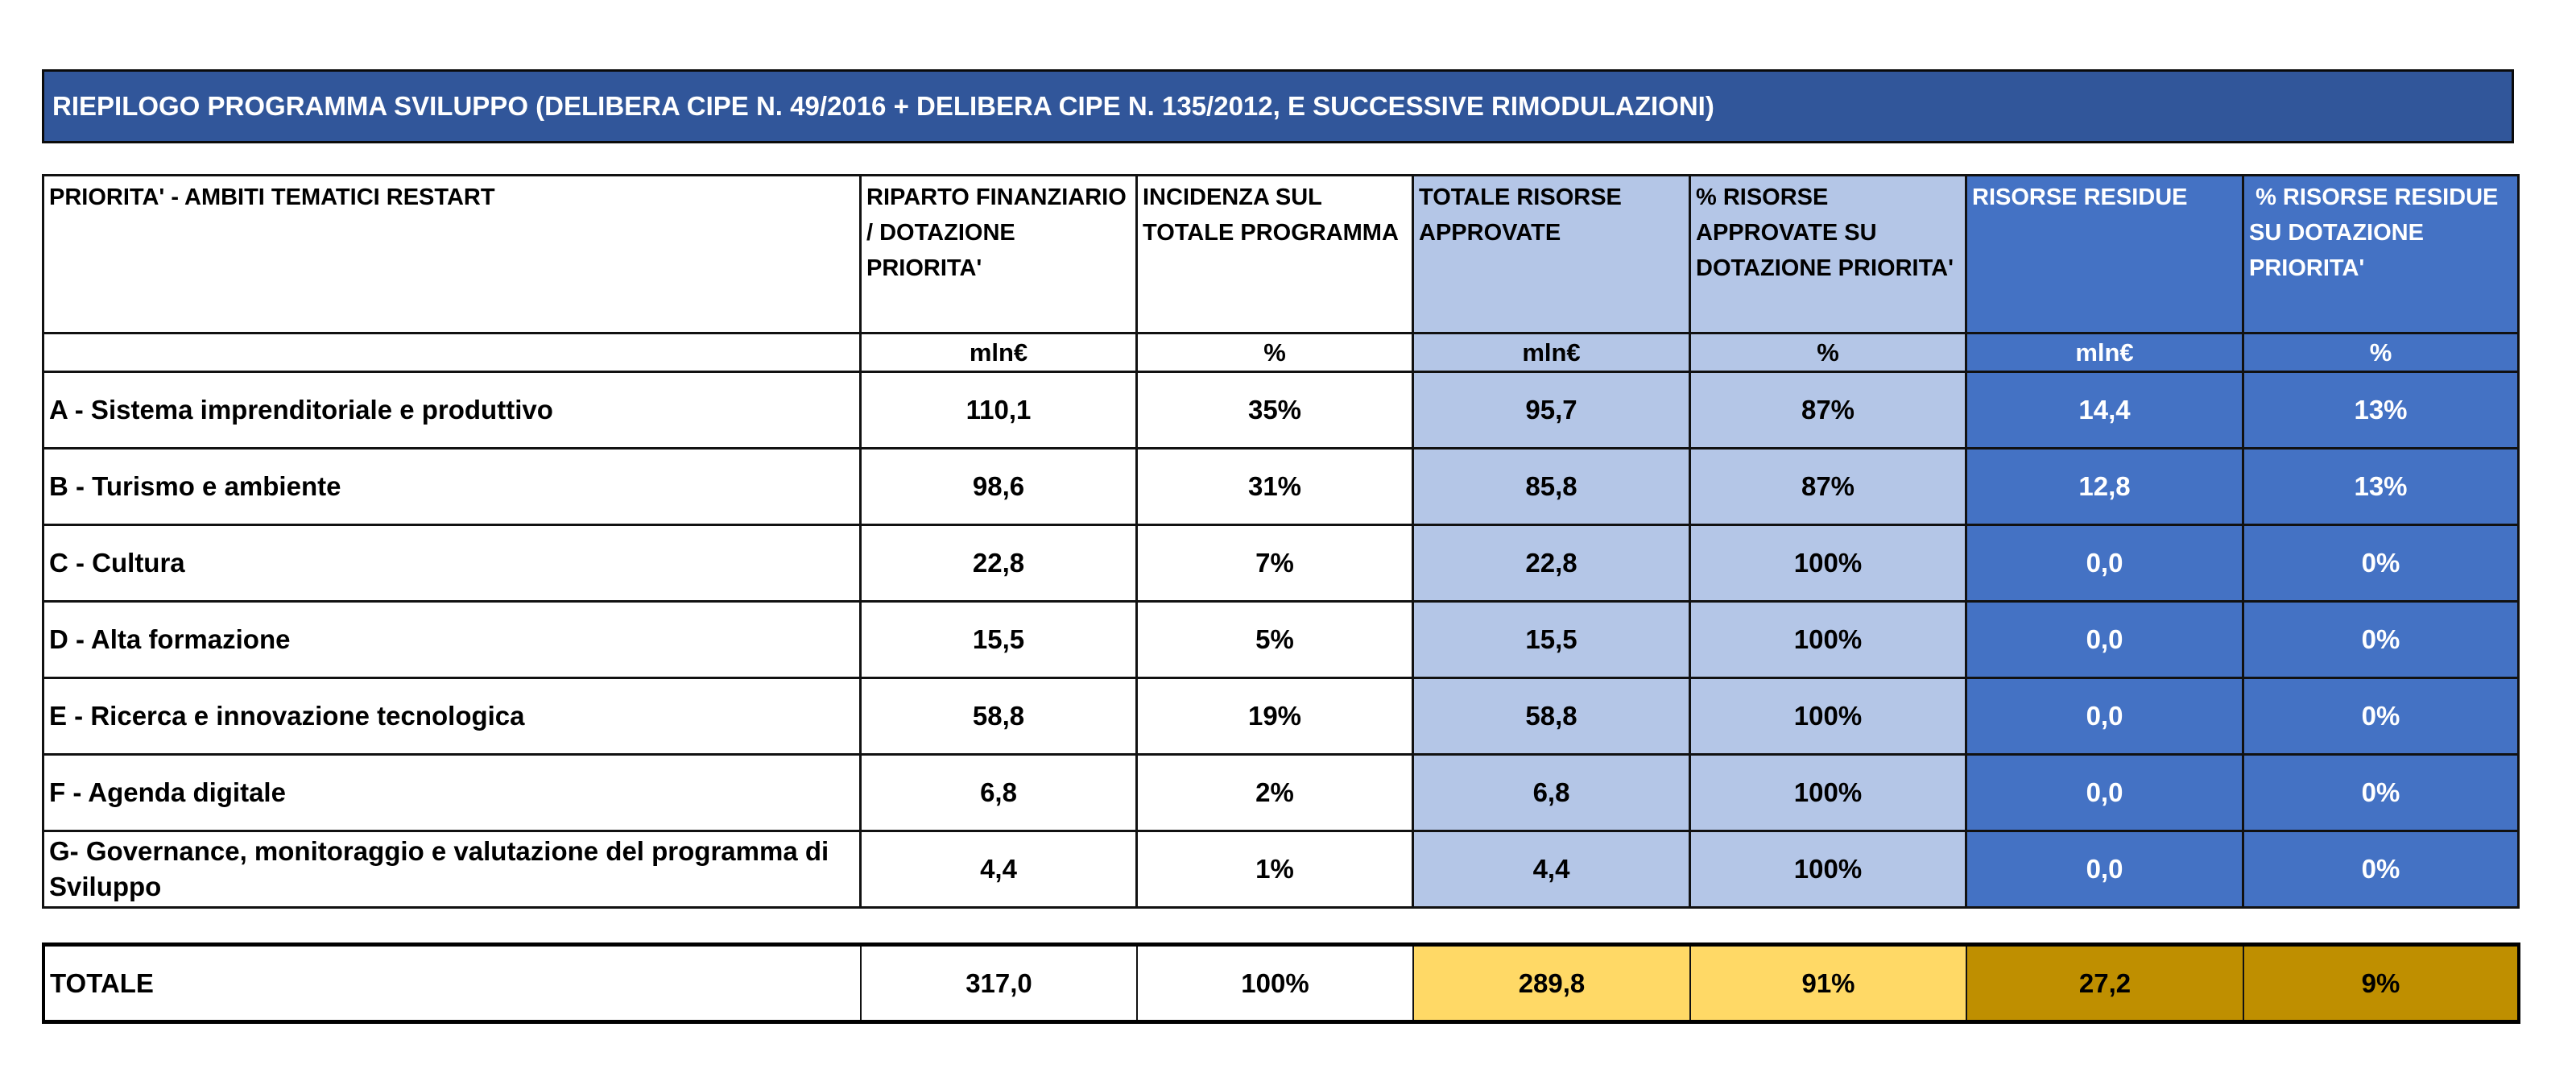 Image resolution: width=2576 pixels, height=1073 pixels. I want to click on total-row: TOTALE 317,0 100% 289,8 91% 27,2 9%, so click(1281, 983).